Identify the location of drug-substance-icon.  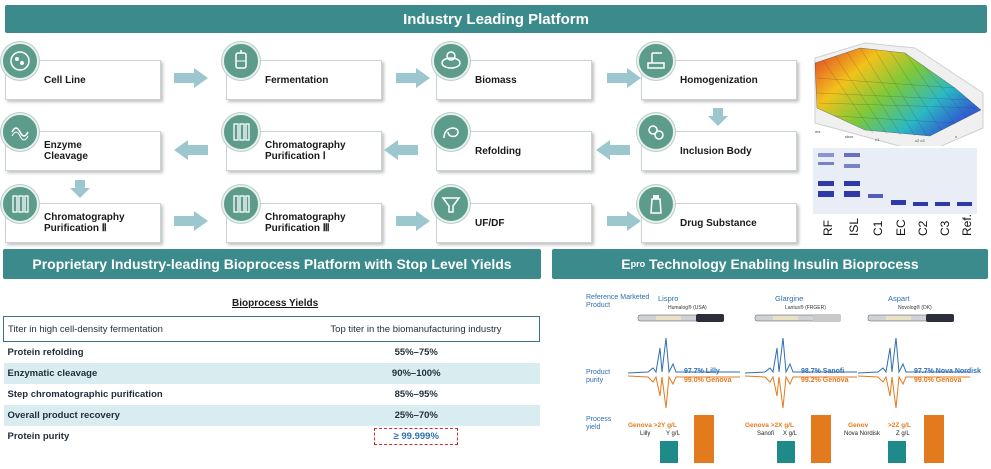
(656, 204).